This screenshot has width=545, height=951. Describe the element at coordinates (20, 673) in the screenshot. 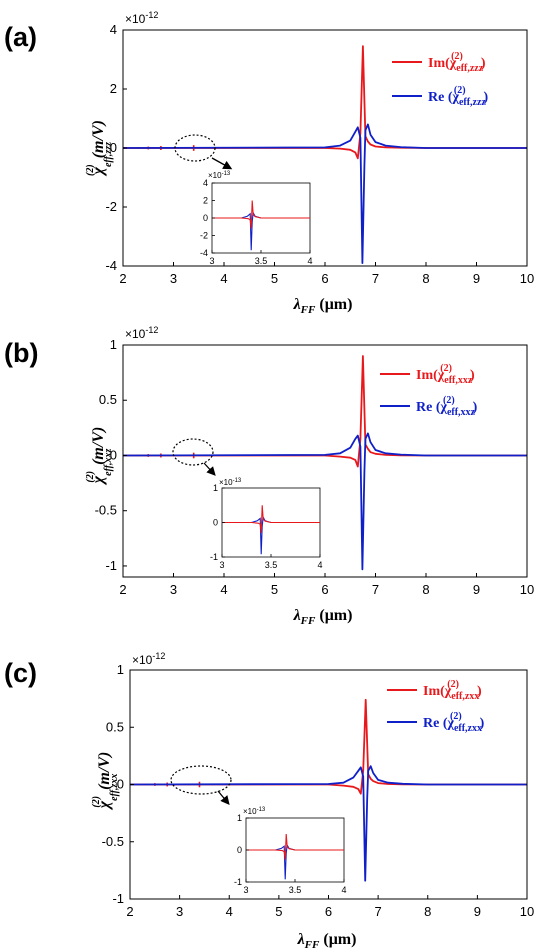

I see `panel-label-c: (c)` at that location.